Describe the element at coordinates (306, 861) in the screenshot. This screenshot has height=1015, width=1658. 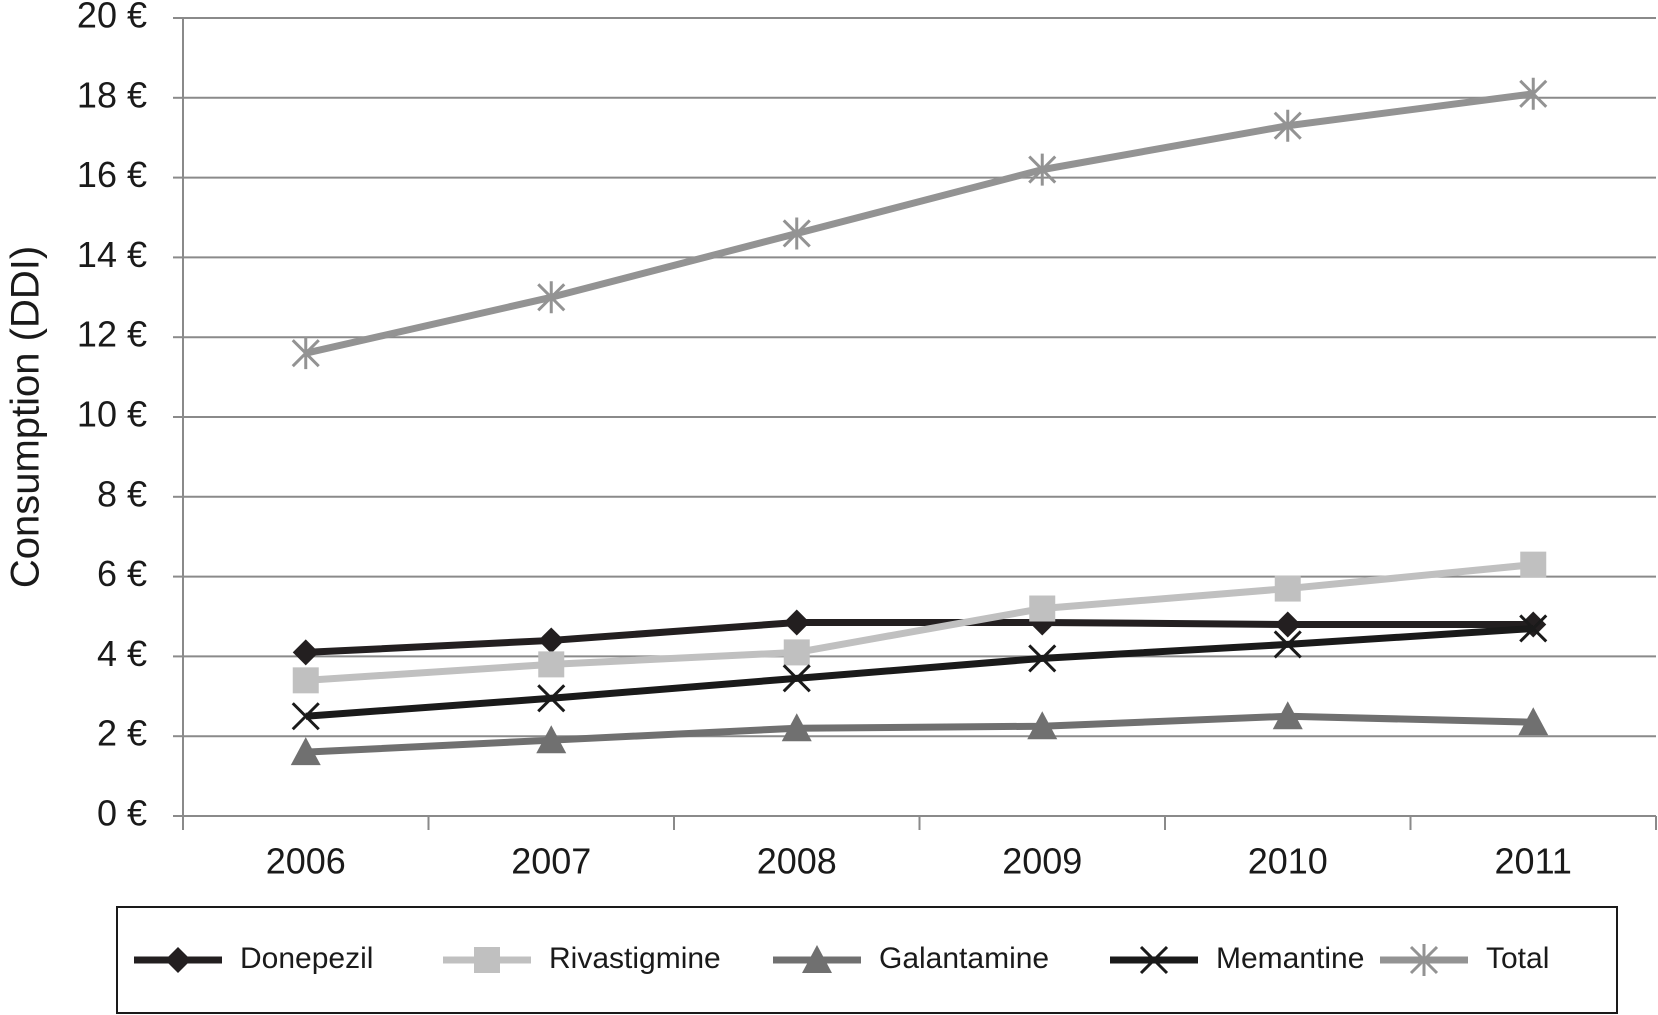
I see `x-tick-label: 2006` at that location.